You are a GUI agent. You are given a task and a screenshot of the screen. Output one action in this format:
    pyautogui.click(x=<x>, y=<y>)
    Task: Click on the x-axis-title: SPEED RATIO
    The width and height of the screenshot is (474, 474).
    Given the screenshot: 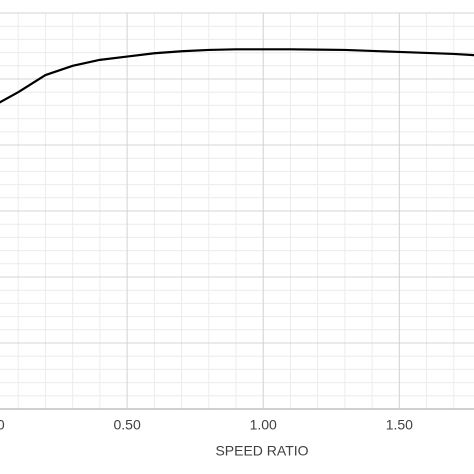 What is the action you would take?
    pyautogui.click(x=261, y=451)
    